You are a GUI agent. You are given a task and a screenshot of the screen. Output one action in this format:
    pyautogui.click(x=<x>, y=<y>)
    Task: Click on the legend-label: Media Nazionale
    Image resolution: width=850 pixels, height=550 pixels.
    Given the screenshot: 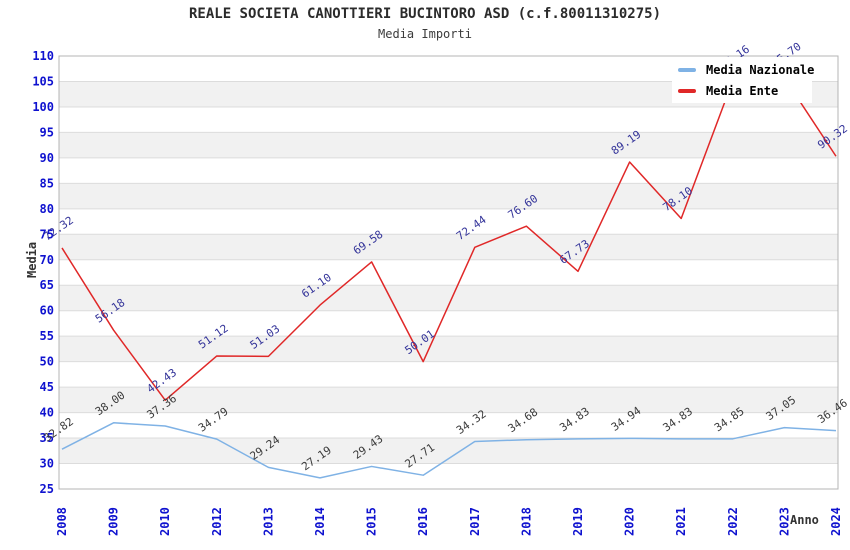 What is the action you would take?
    pyautogui.click(x=760, y=69)
    